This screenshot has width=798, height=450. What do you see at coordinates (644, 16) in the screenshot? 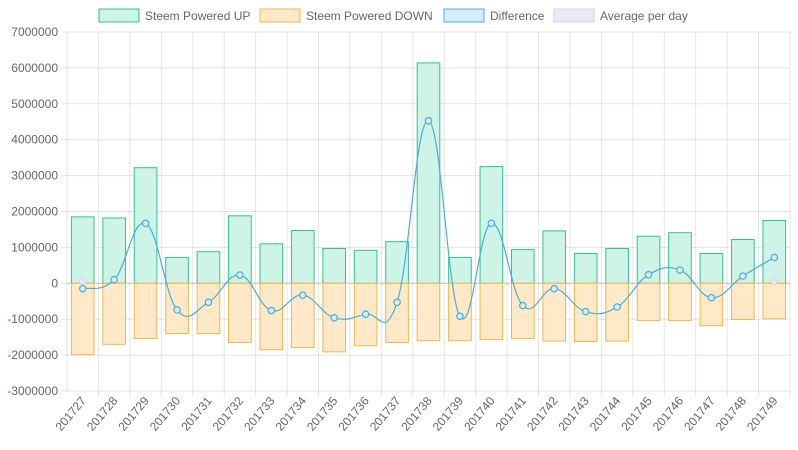
I see `legend-label: Average per day` at bounding box center [644, 16].